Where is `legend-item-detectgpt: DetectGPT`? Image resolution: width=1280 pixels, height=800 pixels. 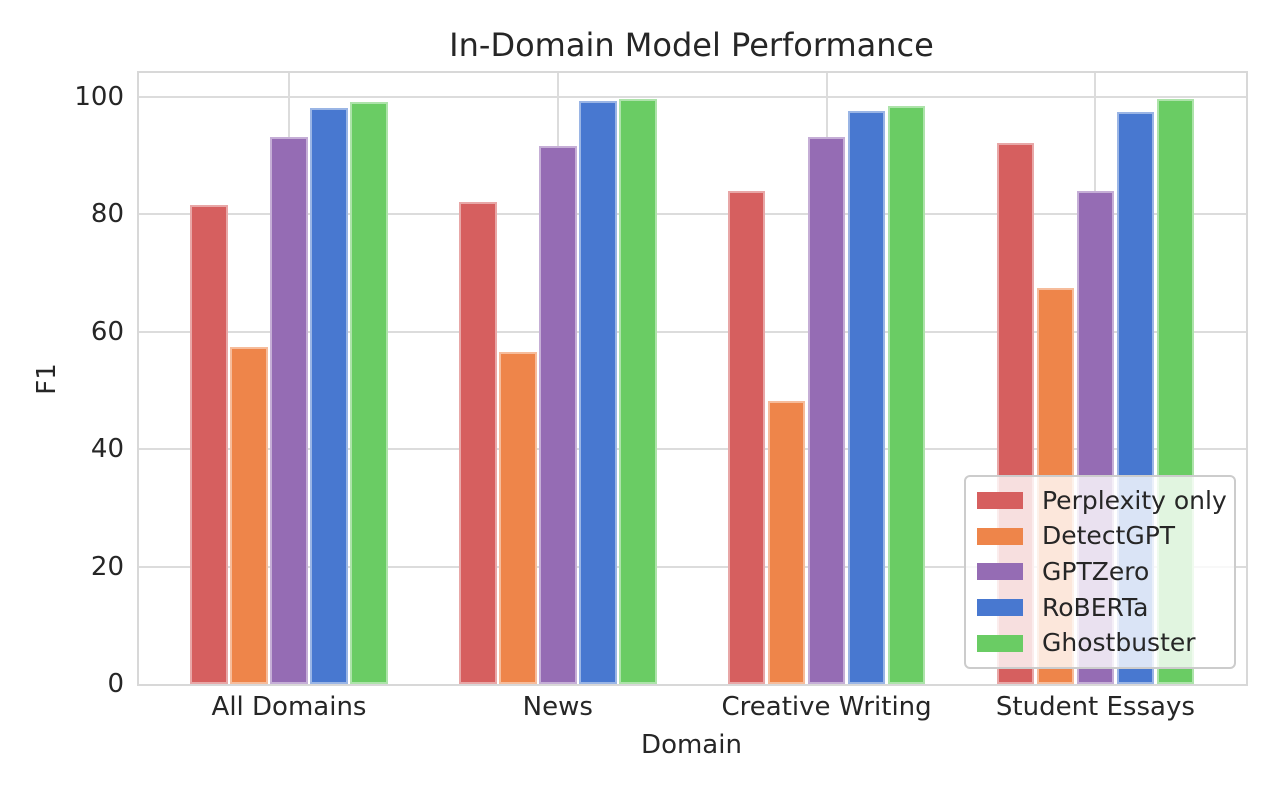
legend-item-detectgpt: DetectGPT is located at coordinates (1100, 536).